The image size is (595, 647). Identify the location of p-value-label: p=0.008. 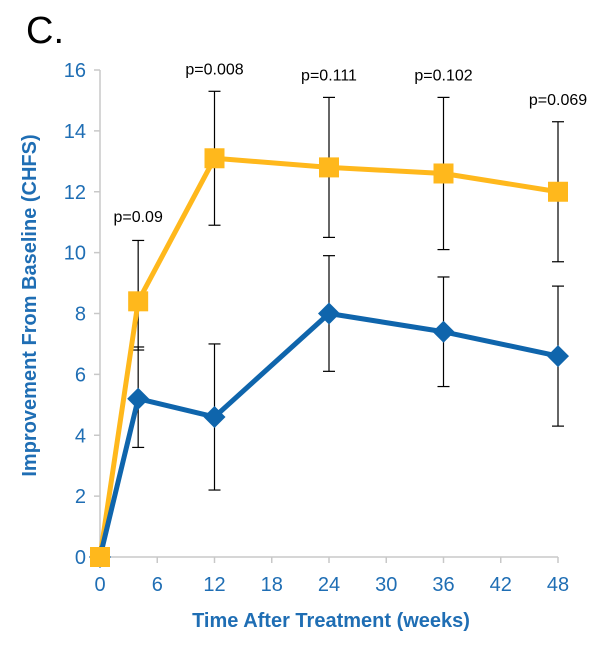
(214, 70).